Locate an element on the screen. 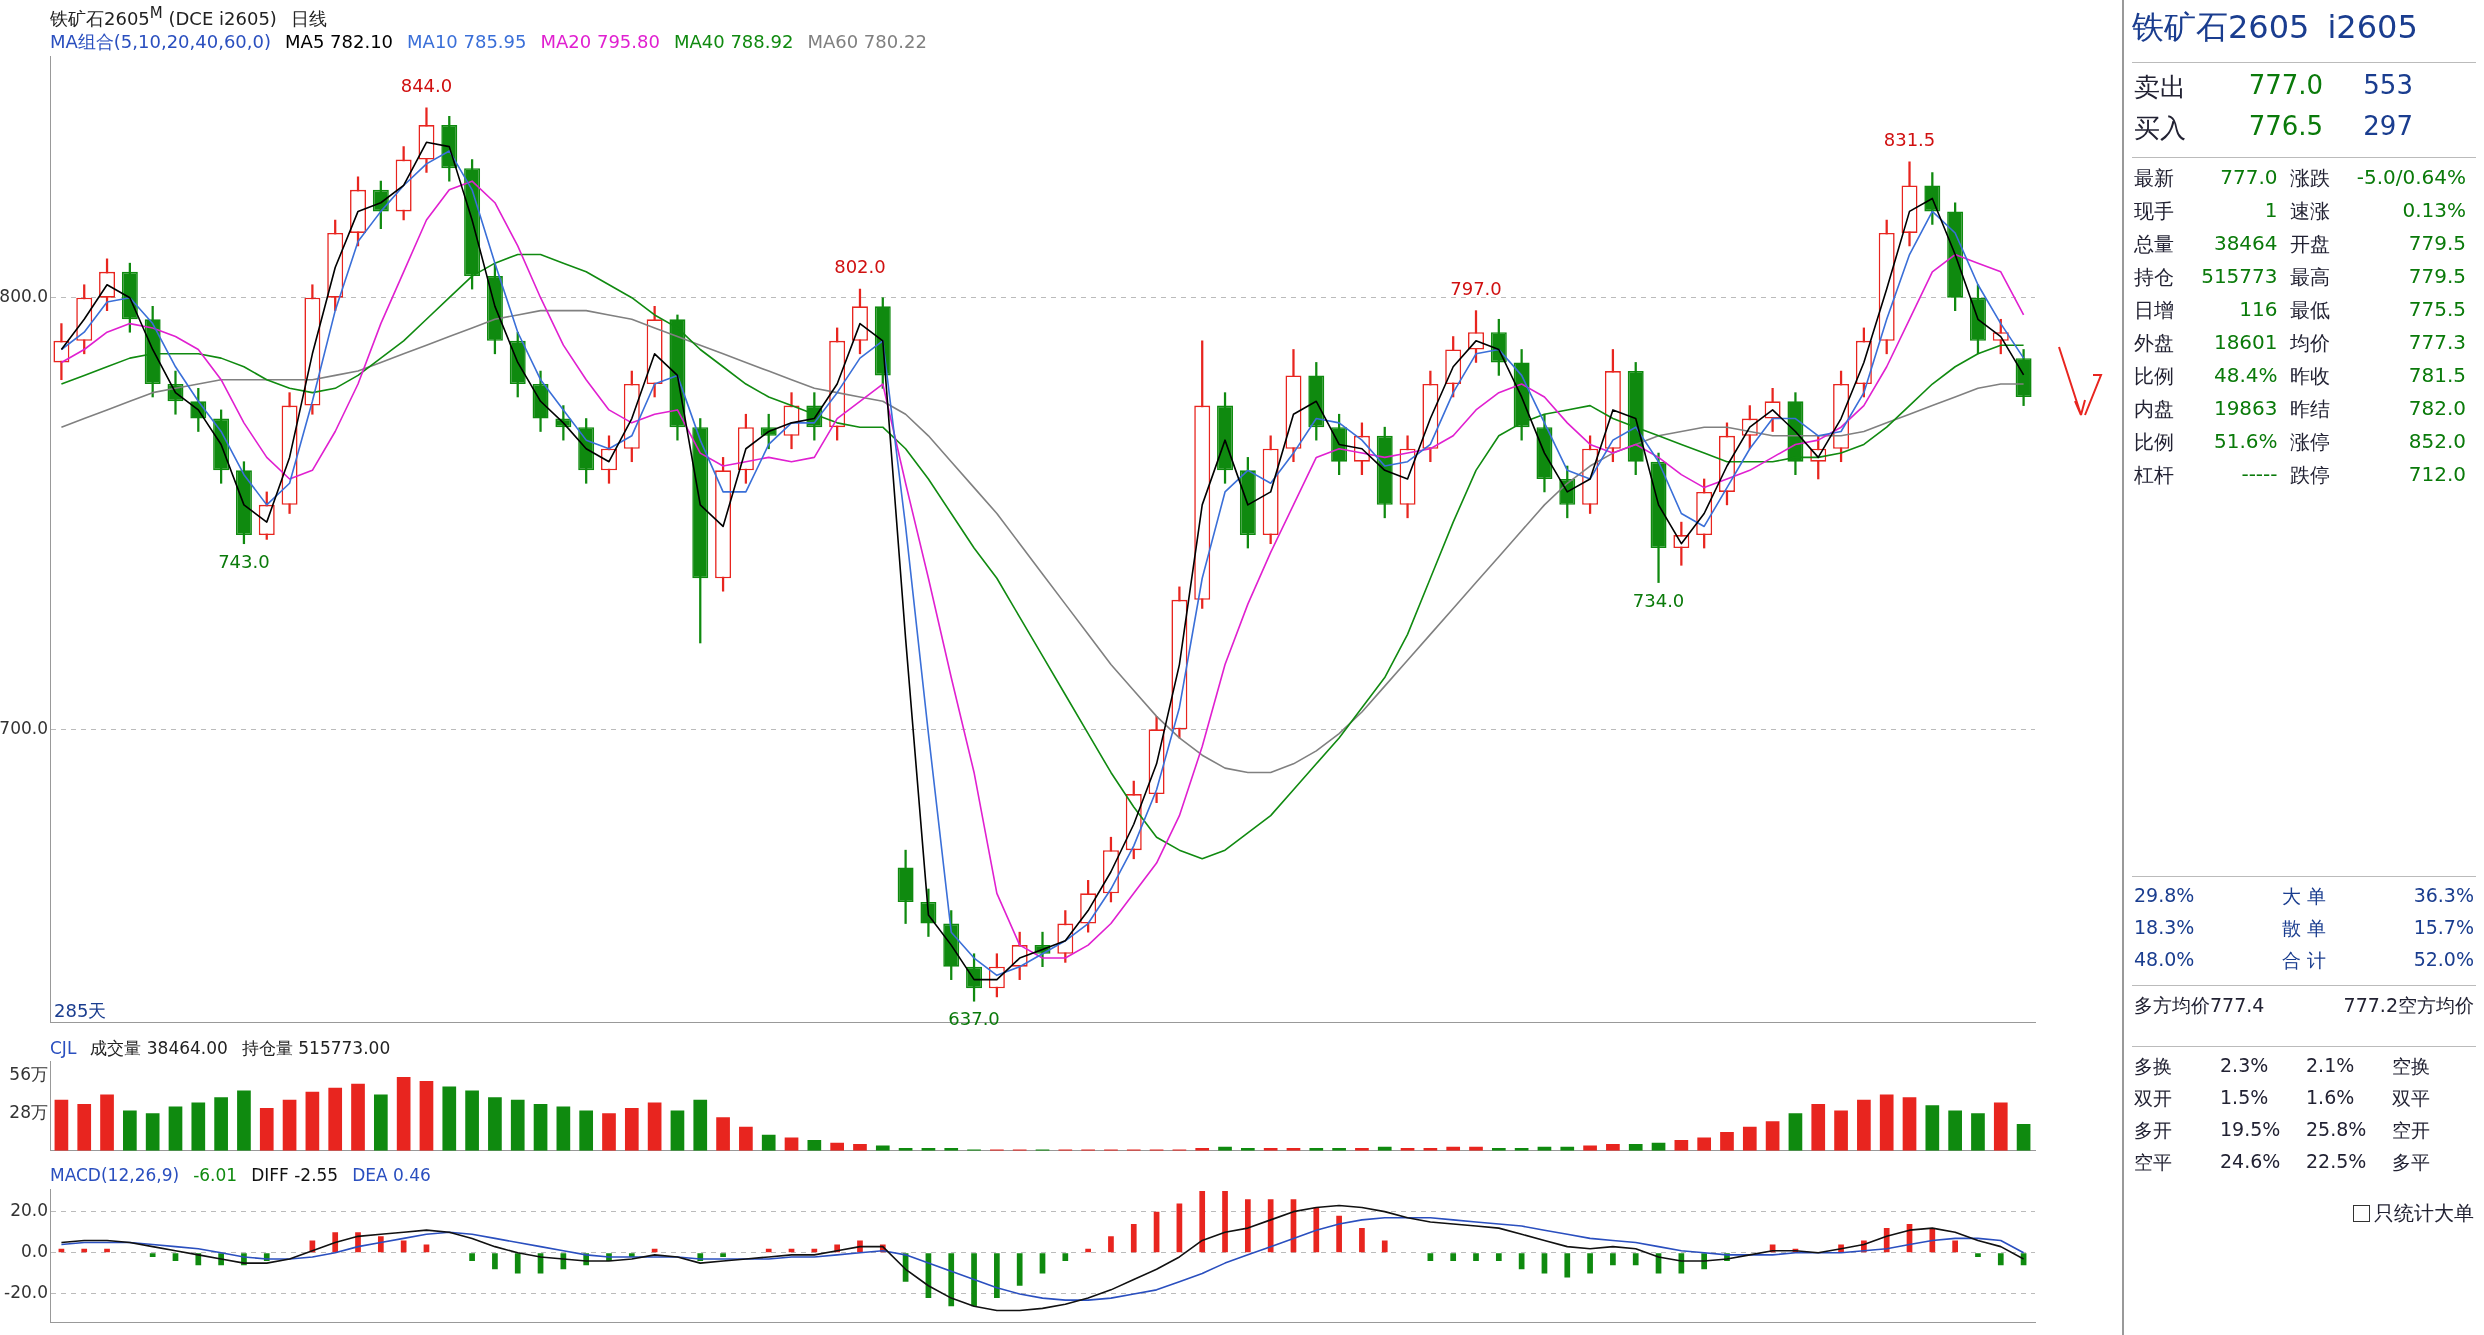  text: 内盘 is located at coordinates (2154, 409).